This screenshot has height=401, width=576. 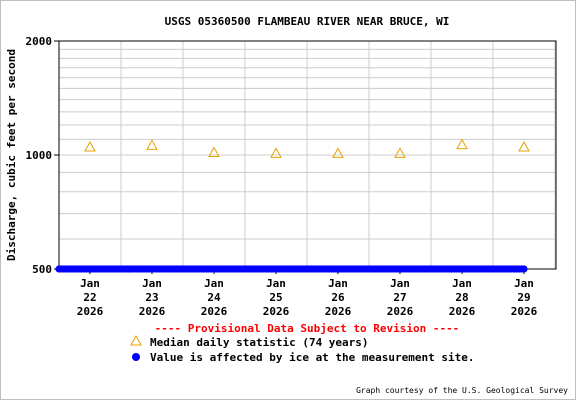 I want to click on legend-dot-icon, so click(x=136, y=357).